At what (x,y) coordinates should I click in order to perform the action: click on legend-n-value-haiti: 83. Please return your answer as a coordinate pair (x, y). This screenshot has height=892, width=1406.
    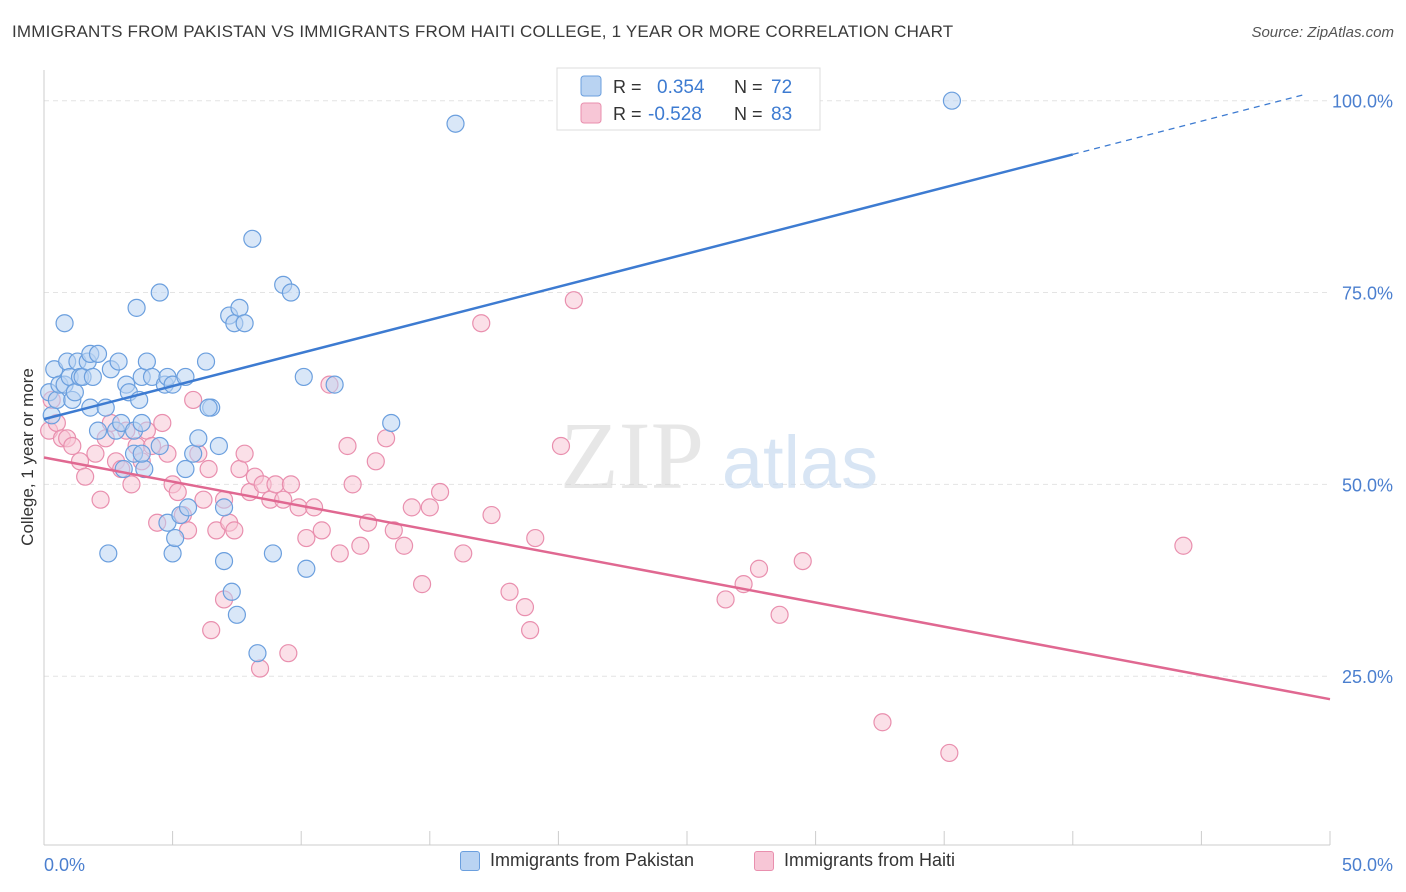
    Looking at the image, I should click on (781, 114).